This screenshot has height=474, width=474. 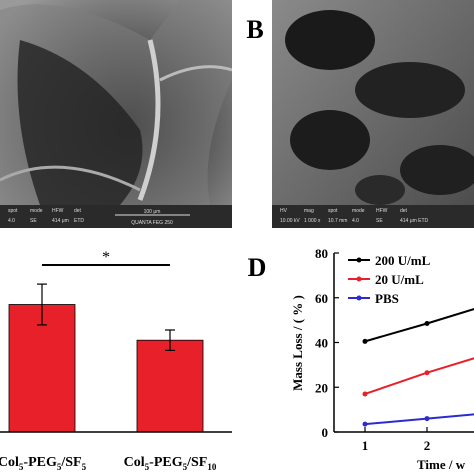 I want to click on y-tick-label: 0, so click(x=325, y=432).